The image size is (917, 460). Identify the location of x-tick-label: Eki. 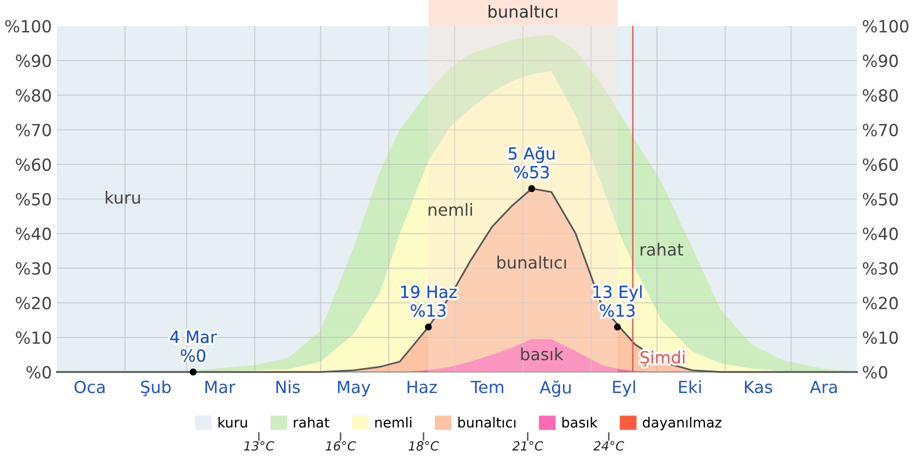
(690, 386).